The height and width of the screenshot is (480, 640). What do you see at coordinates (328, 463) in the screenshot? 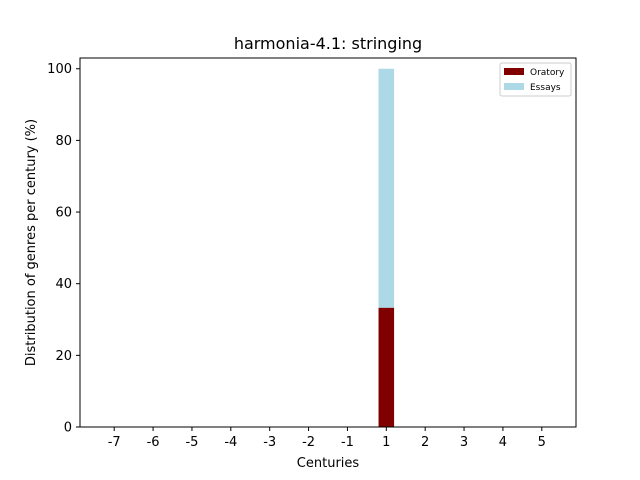
I see `x-axis-label: Centuries` at bounding box center [328, 463].